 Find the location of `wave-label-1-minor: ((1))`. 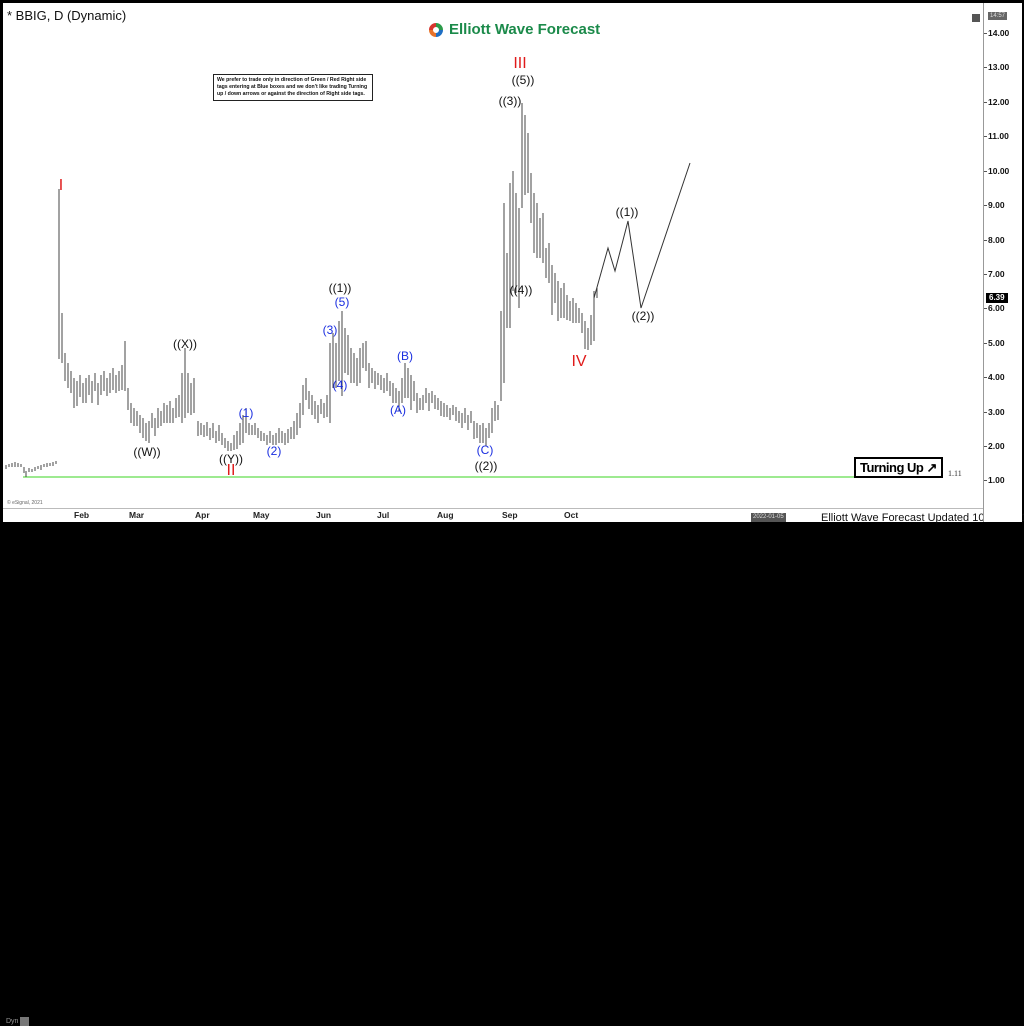

wave-label-1-minor: ((1)) is located at coordinates (340, 288).